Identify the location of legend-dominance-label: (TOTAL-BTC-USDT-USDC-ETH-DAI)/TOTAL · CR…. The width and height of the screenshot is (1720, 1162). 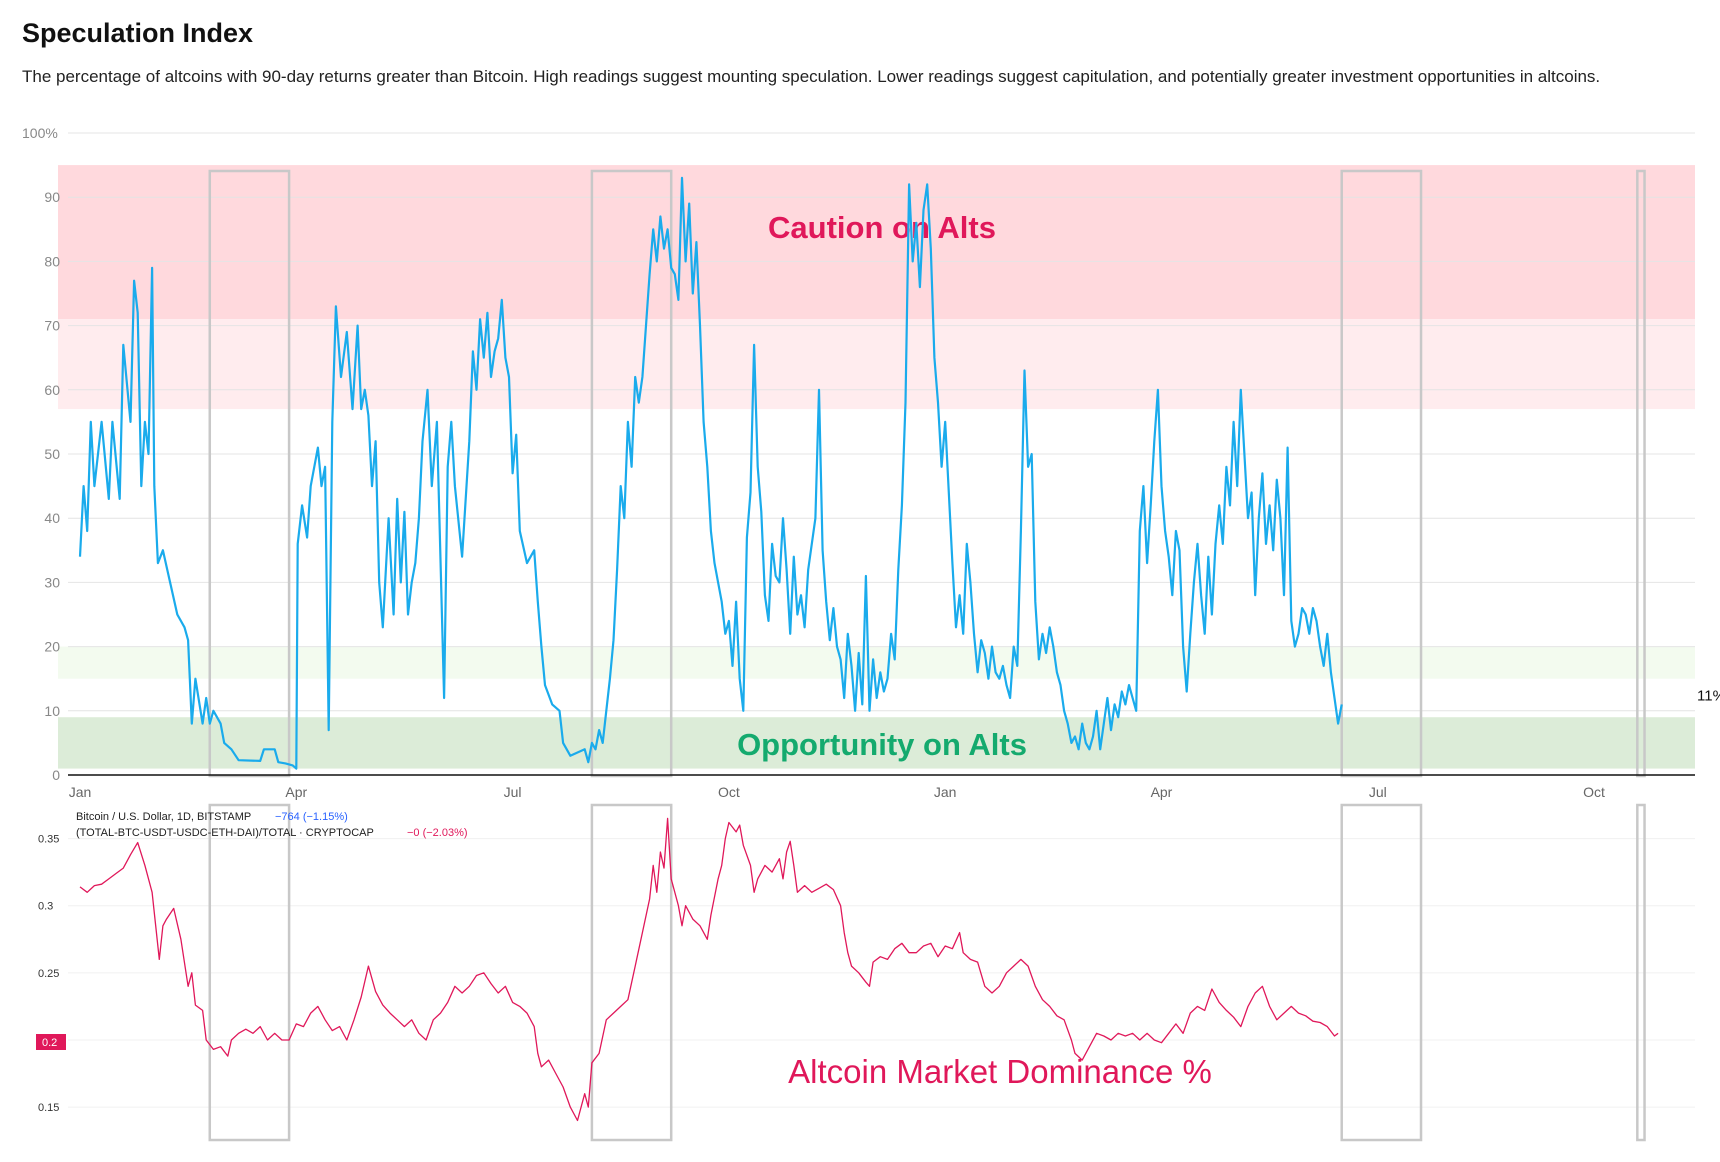
(225, 833).